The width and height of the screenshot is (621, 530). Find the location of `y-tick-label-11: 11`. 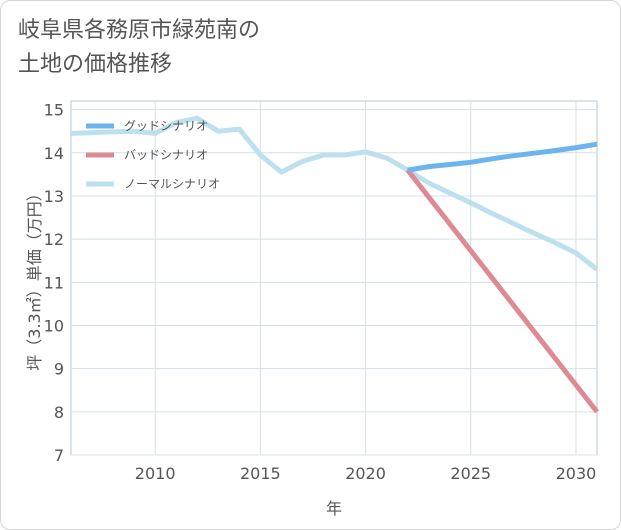

y-tick-label-11: 11 is located at coordinates (54, 282).